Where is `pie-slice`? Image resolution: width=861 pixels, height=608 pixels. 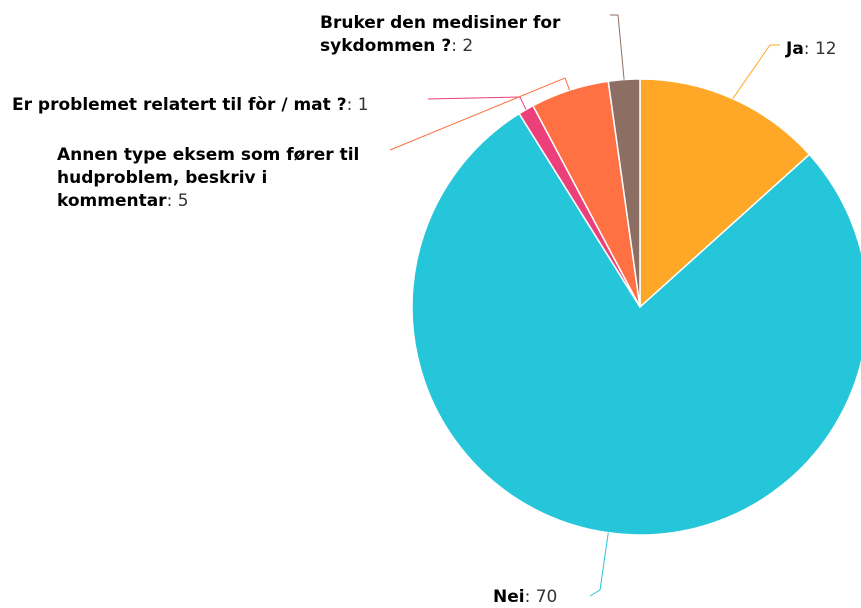 pie-slice is located at coordinates (624, 193).